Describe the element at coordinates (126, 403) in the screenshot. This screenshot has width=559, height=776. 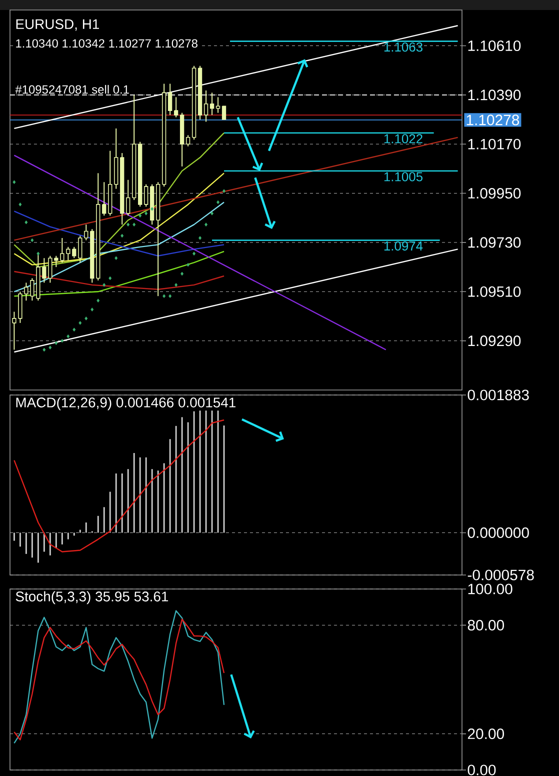
I see `chart-title: MACD(12,26,9) 0.001466 0.001541` at that location.